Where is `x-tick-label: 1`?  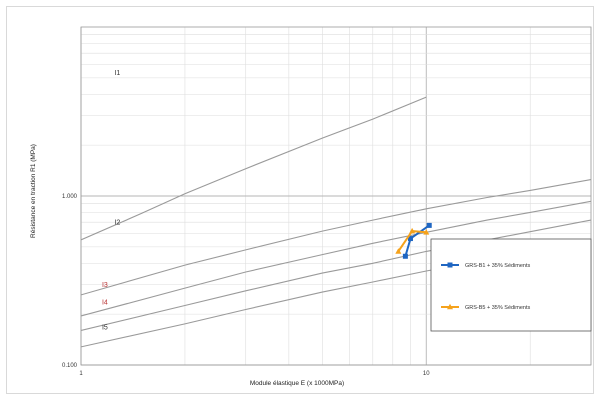 x-tick-label: 1 is located at coordinates (81, 374).